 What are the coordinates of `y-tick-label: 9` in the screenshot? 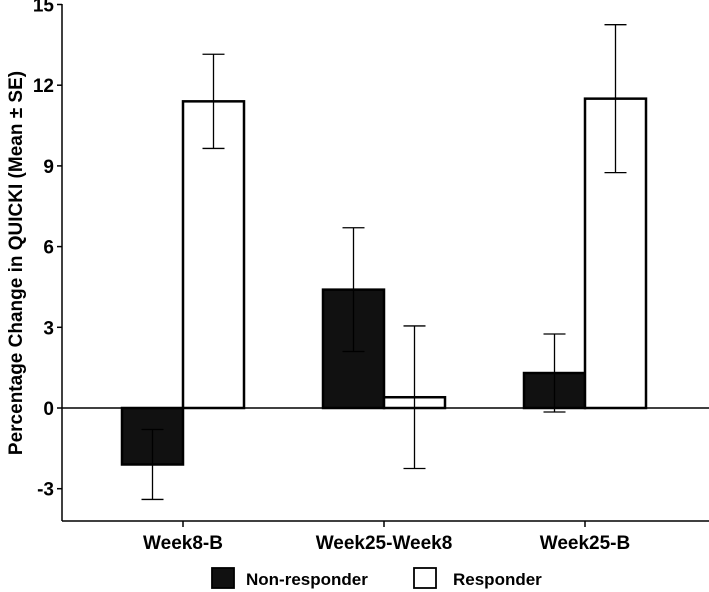 It's located at (48, 167).